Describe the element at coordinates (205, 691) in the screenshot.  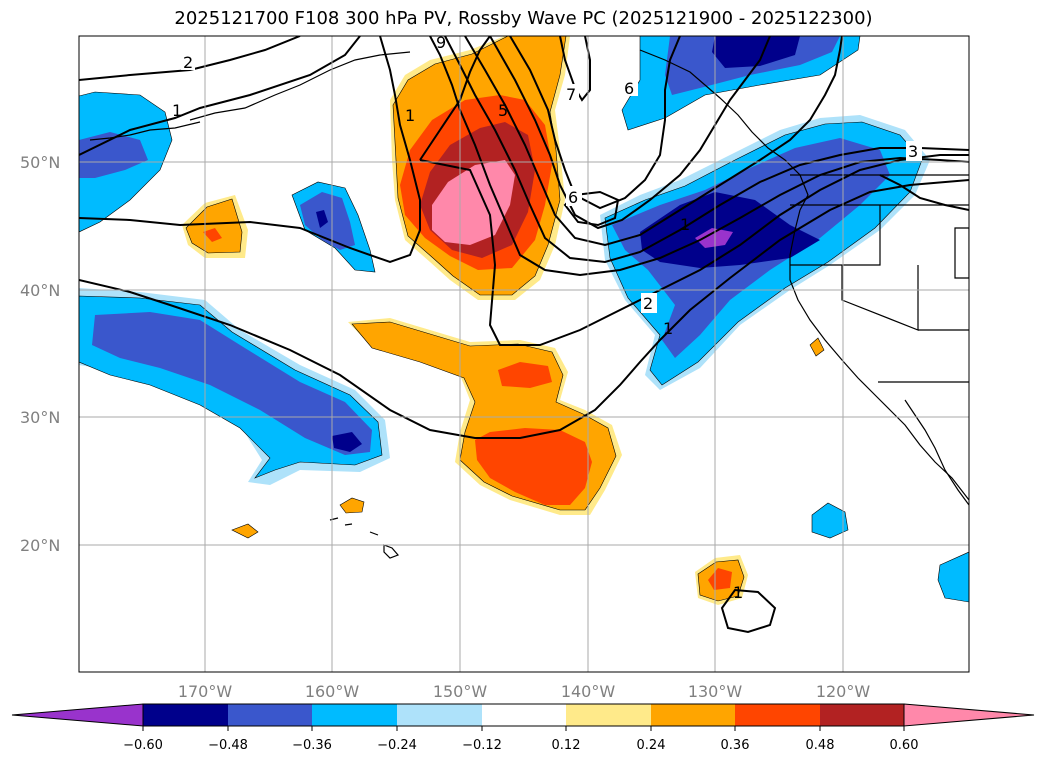
I see `lon-label-170w: 170°W` at that location.